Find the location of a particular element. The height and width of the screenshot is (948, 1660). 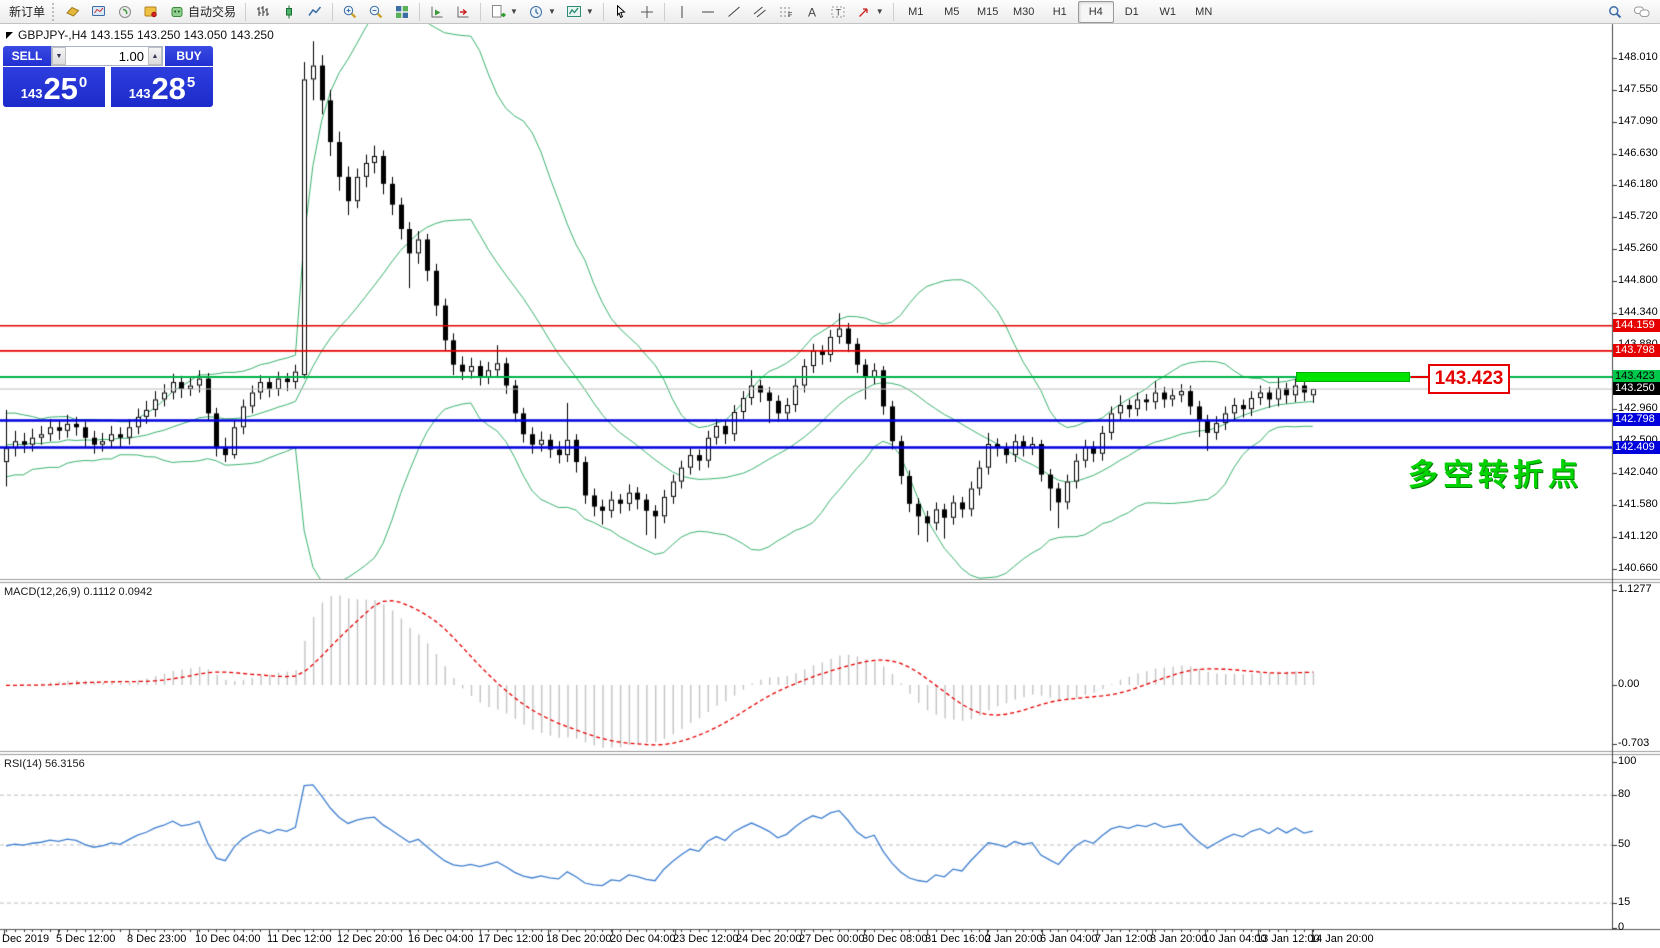

candle-chart-icon is located at coordinates (289, 11).